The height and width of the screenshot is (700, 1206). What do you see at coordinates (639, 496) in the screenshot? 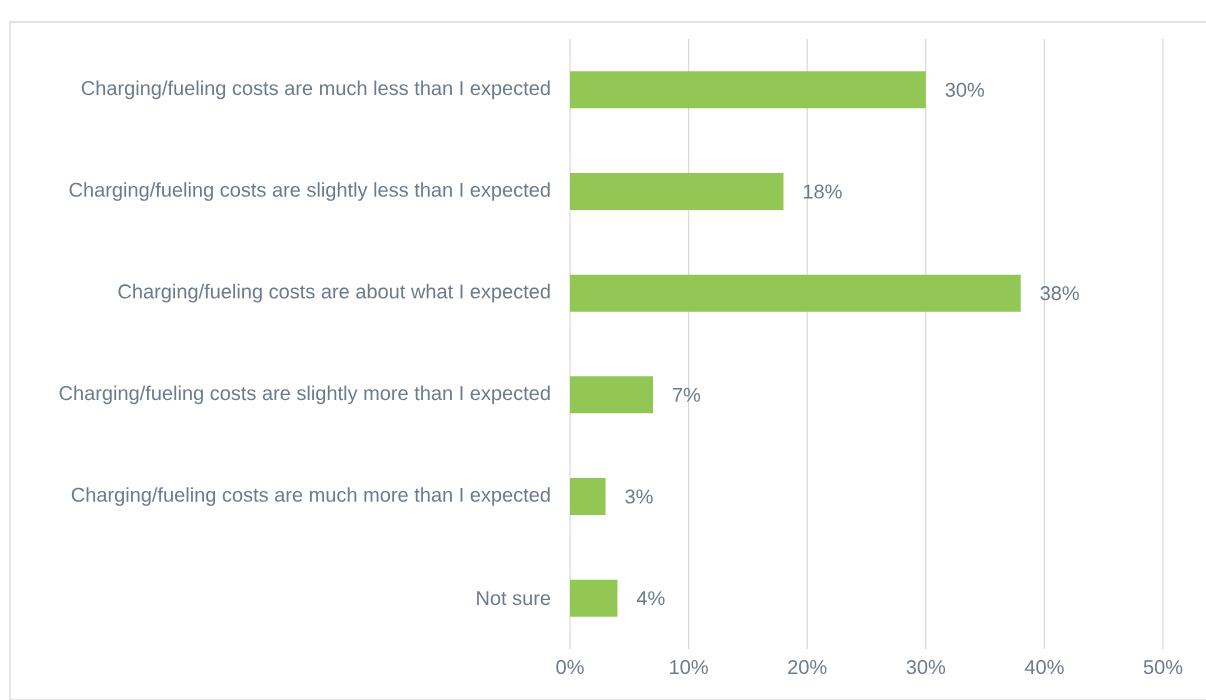
I see `data-label: 3%` at bounding box center [639, 496].